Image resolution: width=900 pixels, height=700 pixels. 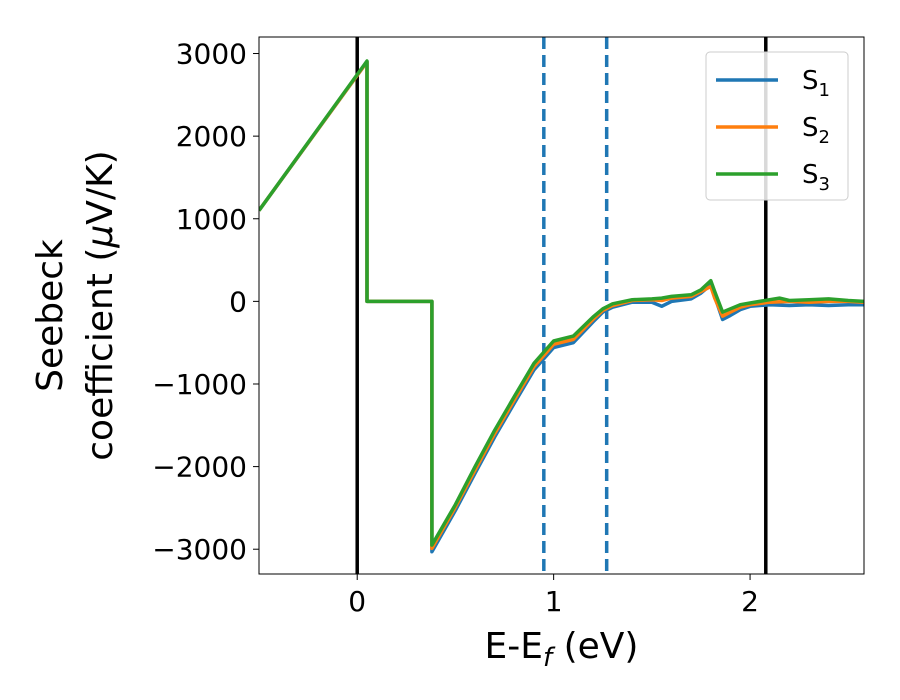 I want to click on y-axis-label: Seebeck coefficient (μV/K), so click(x=75, y=305).